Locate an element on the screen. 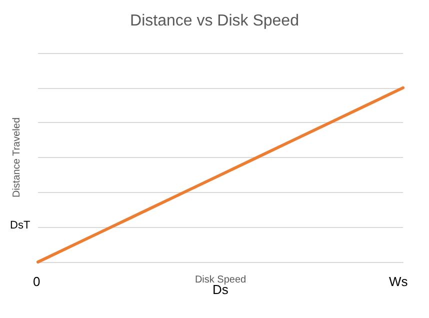 Image resolution: width=429 pixels, height=318 pixels. chart-title: Distance vs Disk Speed is located at coordinates (214, 21).